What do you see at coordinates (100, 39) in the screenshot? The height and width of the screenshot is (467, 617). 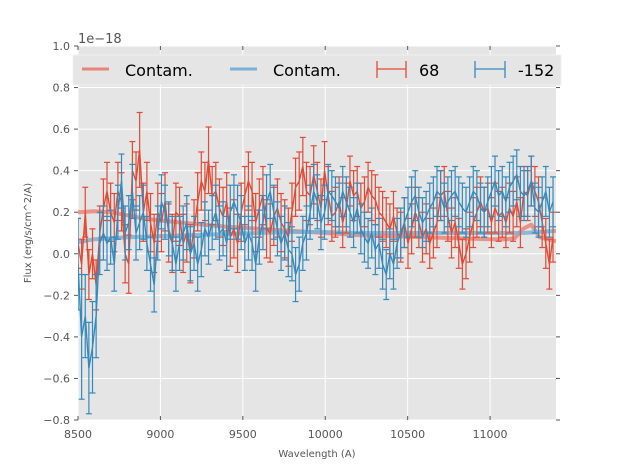 I see `y-offset-label: 1e−18` at bounding box center [100, 39].